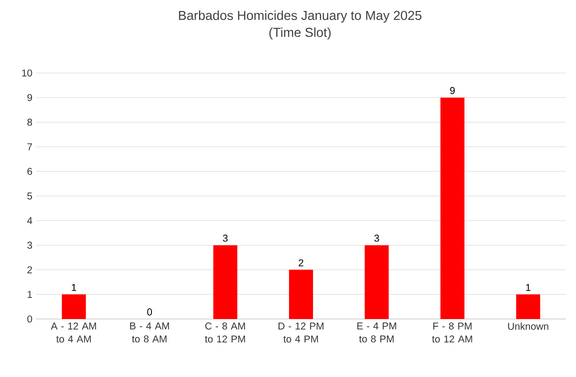 The height and width of the screenshot is (377, 576). I want to click on data-label: 9, so click(452, 90).